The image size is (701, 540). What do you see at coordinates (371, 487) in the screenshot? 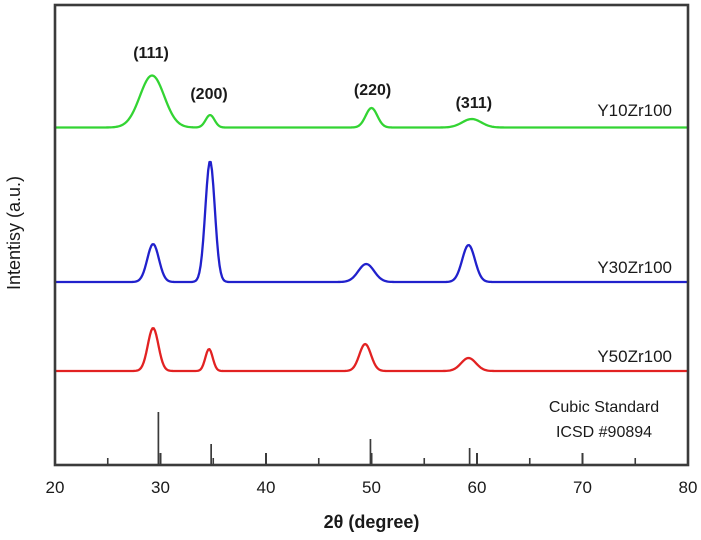
I see `x-tick-label-50: 50` at bounding box center [371, 487].